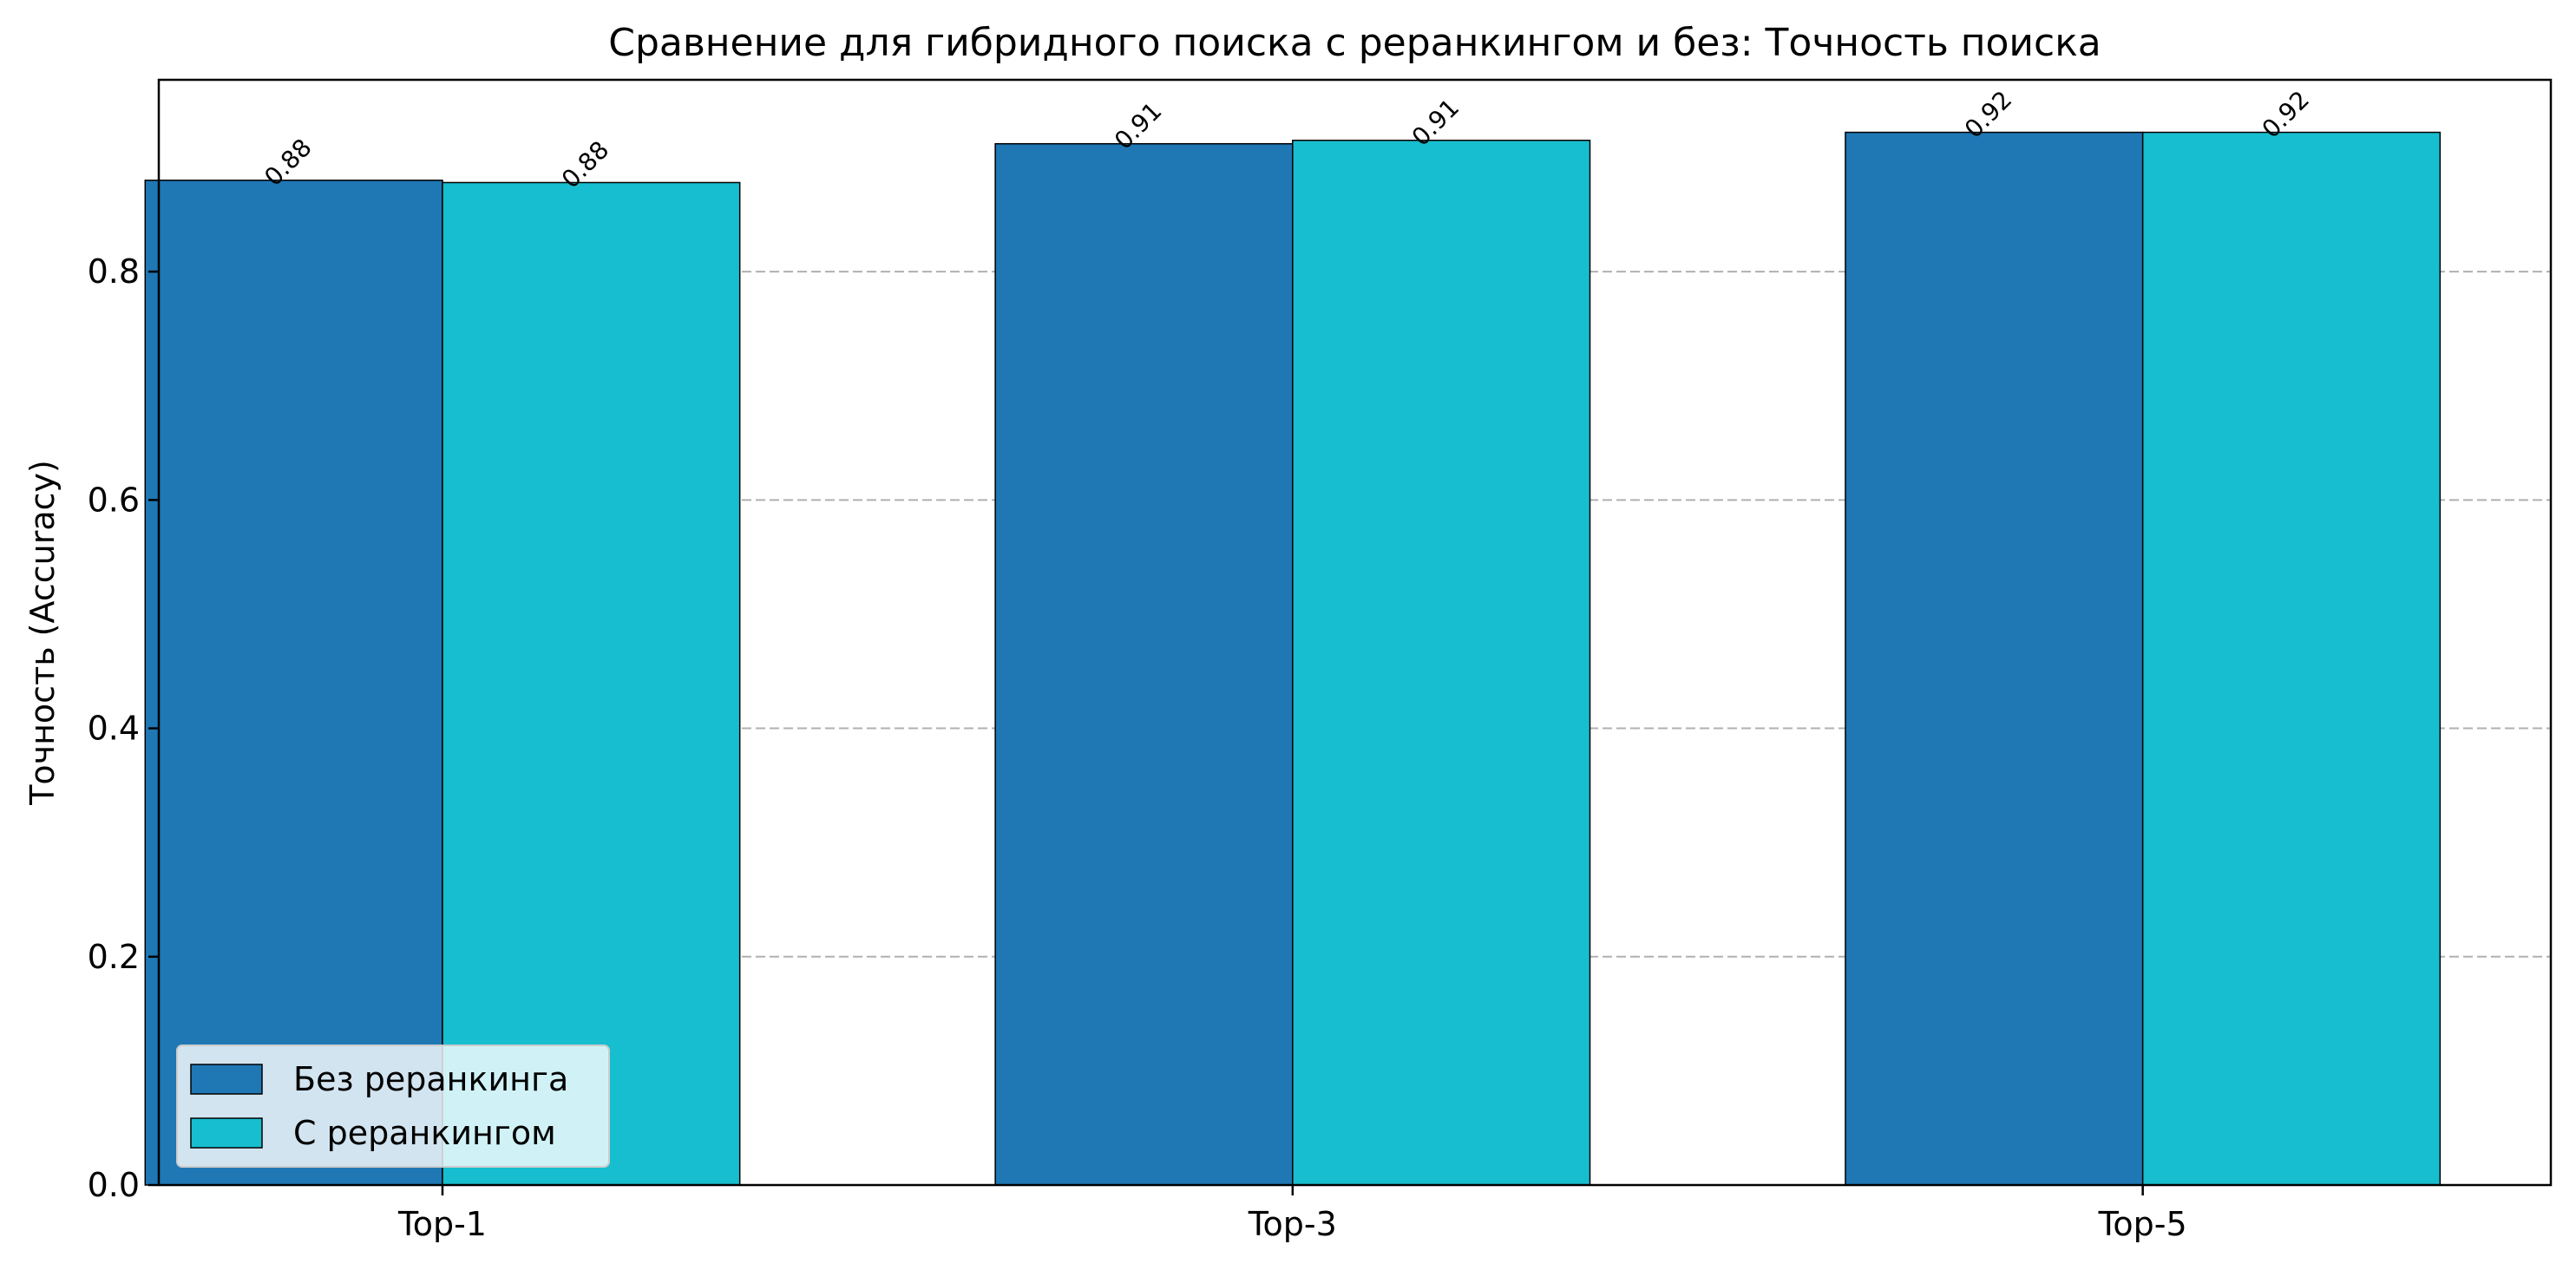 The width and height of the screenshot is (2576, 1277). What do you see at coordinates (114, 500) in the screenshot?
I see `y-tick-label: 0.6` at bounding box center [114, 500].